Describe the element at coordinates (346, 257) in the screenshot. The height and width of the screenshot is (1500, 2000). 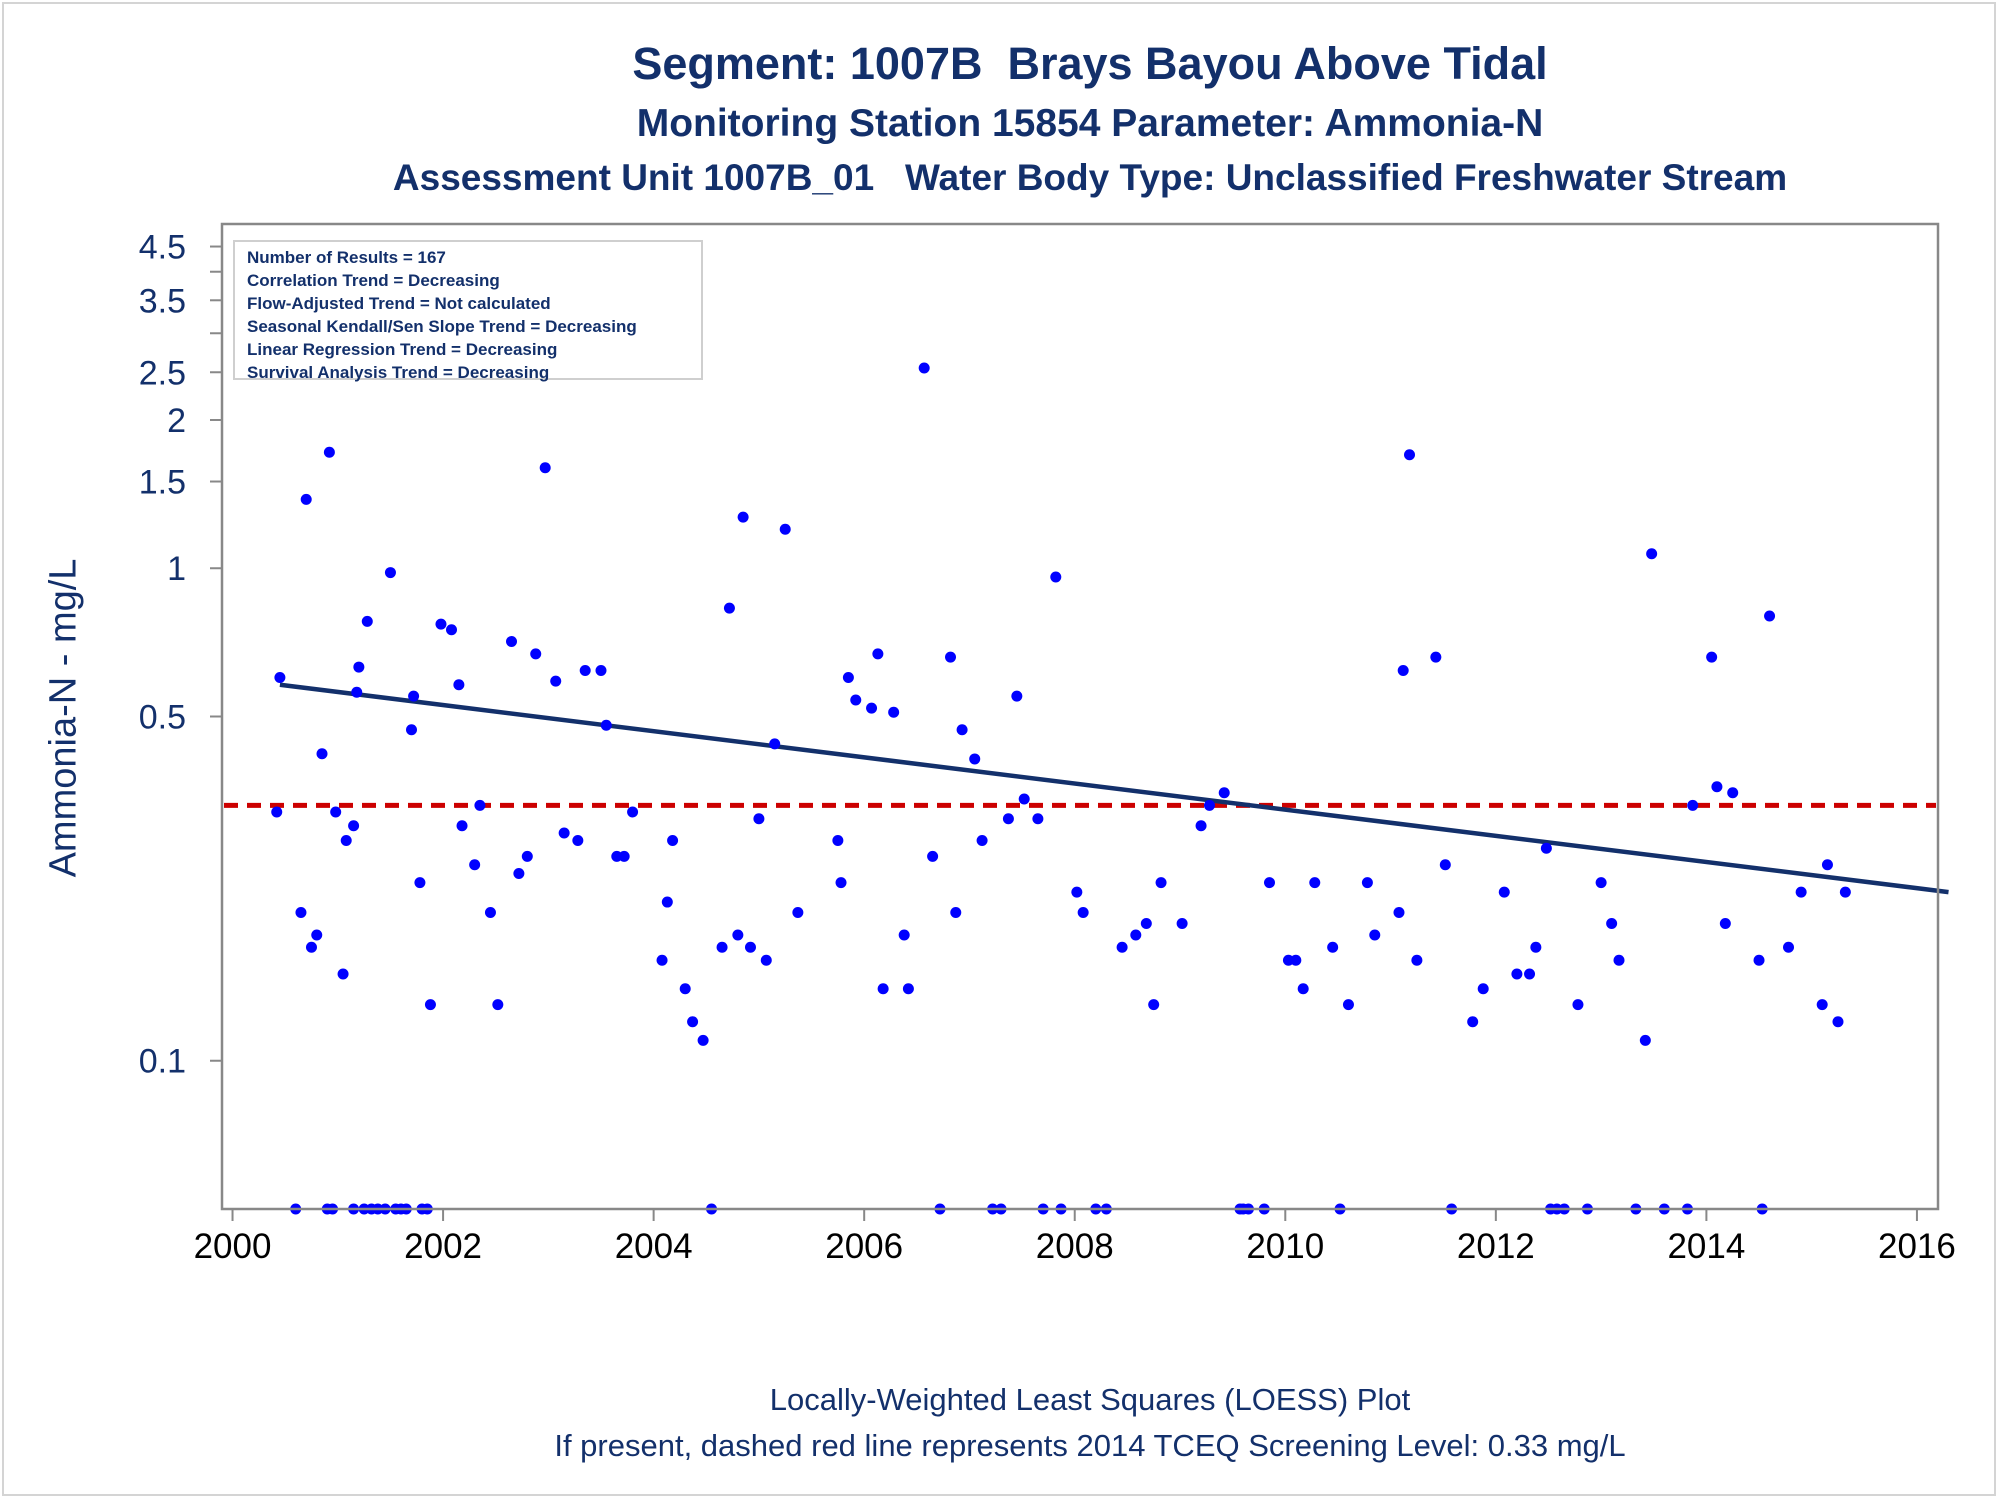
I see `legend-results-count: Number of Results = 167` at that location.